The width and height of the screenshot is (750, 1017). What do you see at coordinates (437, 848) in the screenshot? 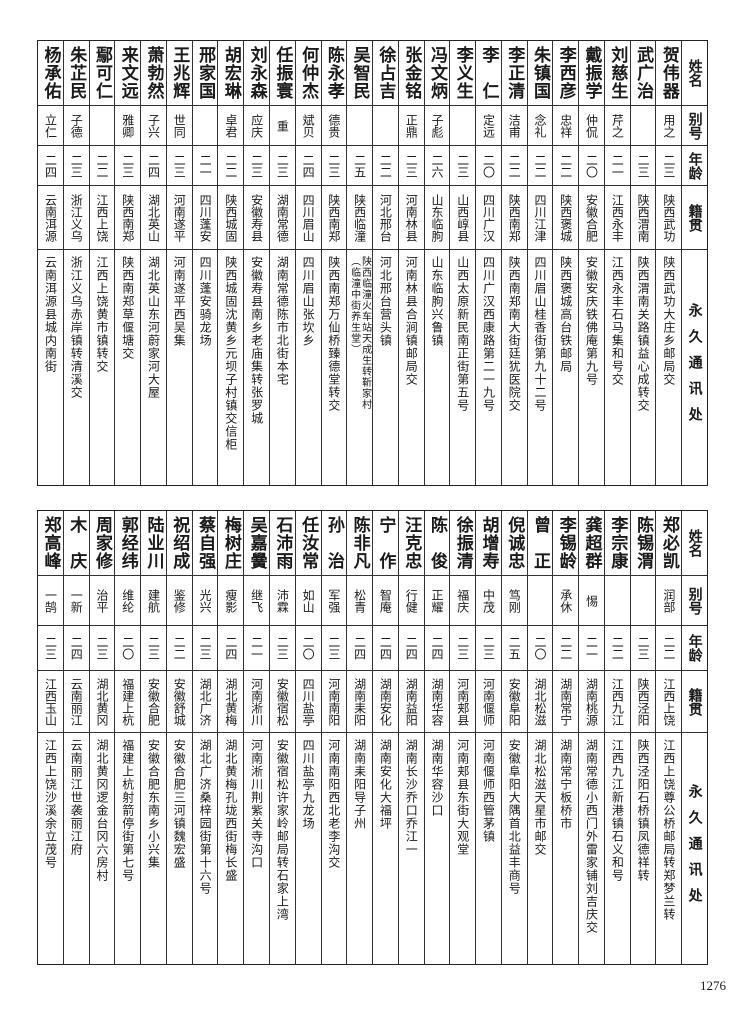
I see `cell-address: 湖南华容沙口` at bounding box center [437, 848].